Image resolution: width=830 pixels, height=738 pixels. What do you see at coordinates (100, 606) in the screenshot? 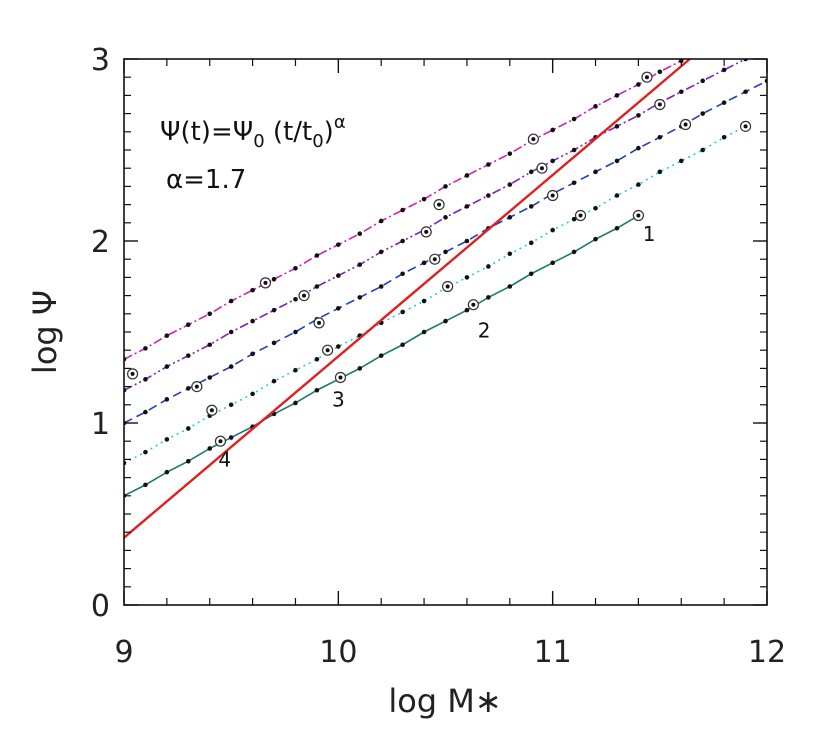
I see `y-tick-label: 0` at bounding box center [100, 606].